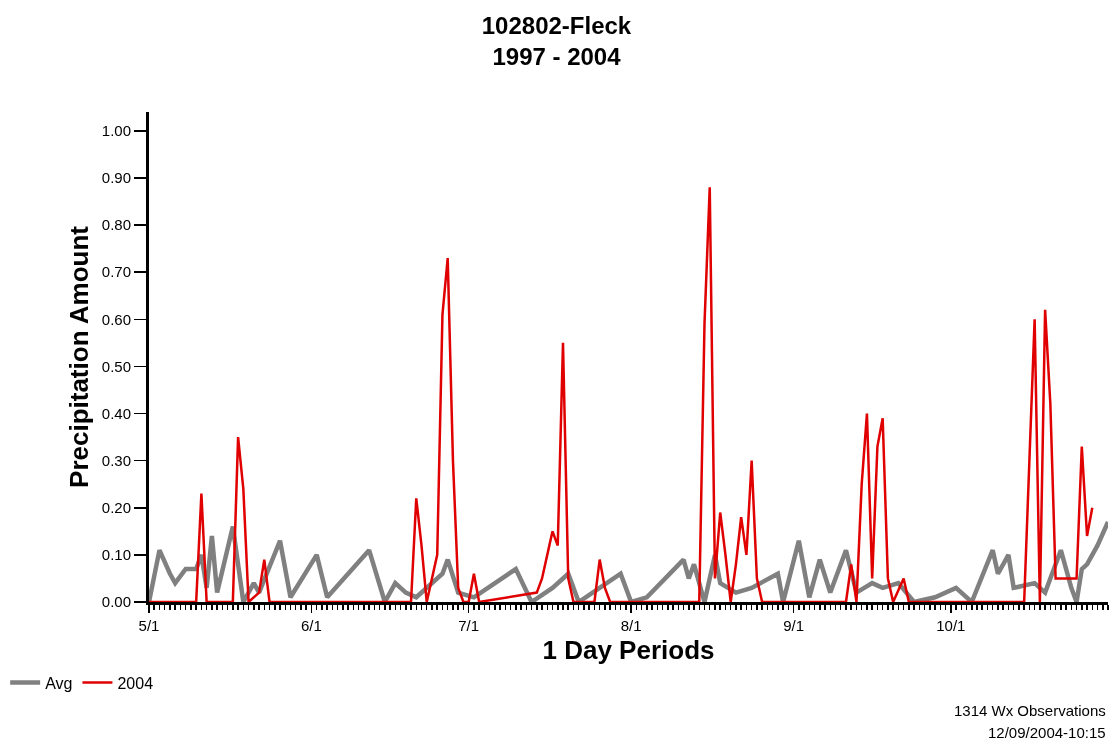 This screenshot has height=749, width=1113. What do you see at coordinates (628, 649) in the screenshot?
I see `x-axis-title: 1 Day Periods` at bounding box center [628, 649].